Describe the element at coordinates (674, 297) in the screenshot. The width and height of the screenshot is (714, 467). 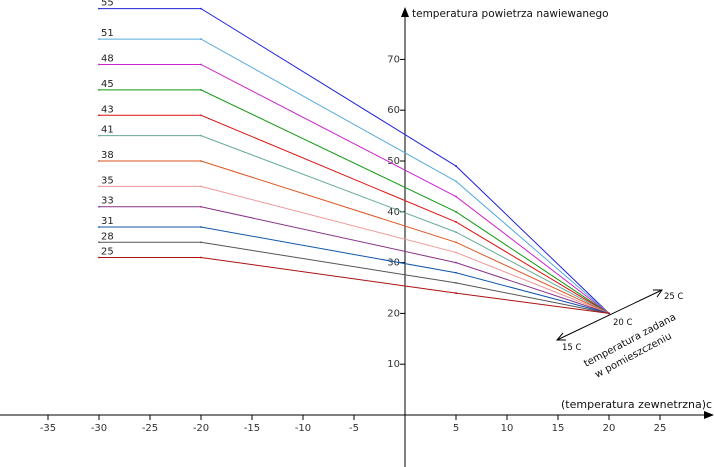
I see `setpoint-tick-label: 25 C` at that location.